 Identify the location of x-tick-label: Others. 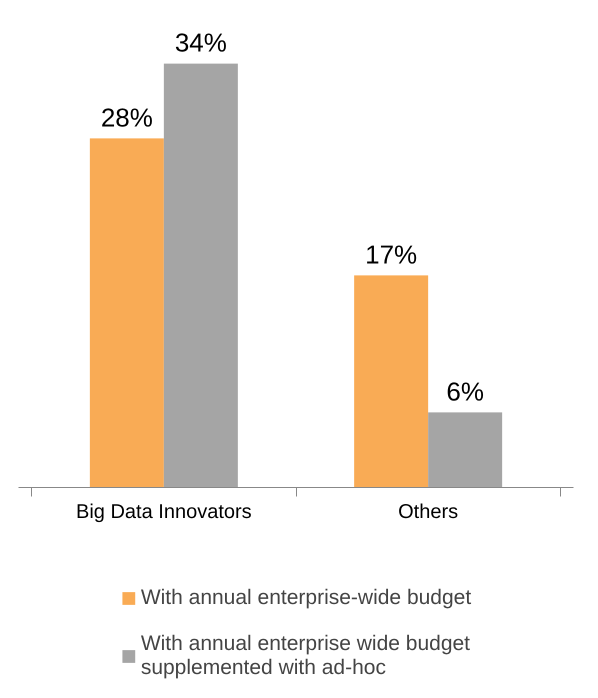
(428, 512).